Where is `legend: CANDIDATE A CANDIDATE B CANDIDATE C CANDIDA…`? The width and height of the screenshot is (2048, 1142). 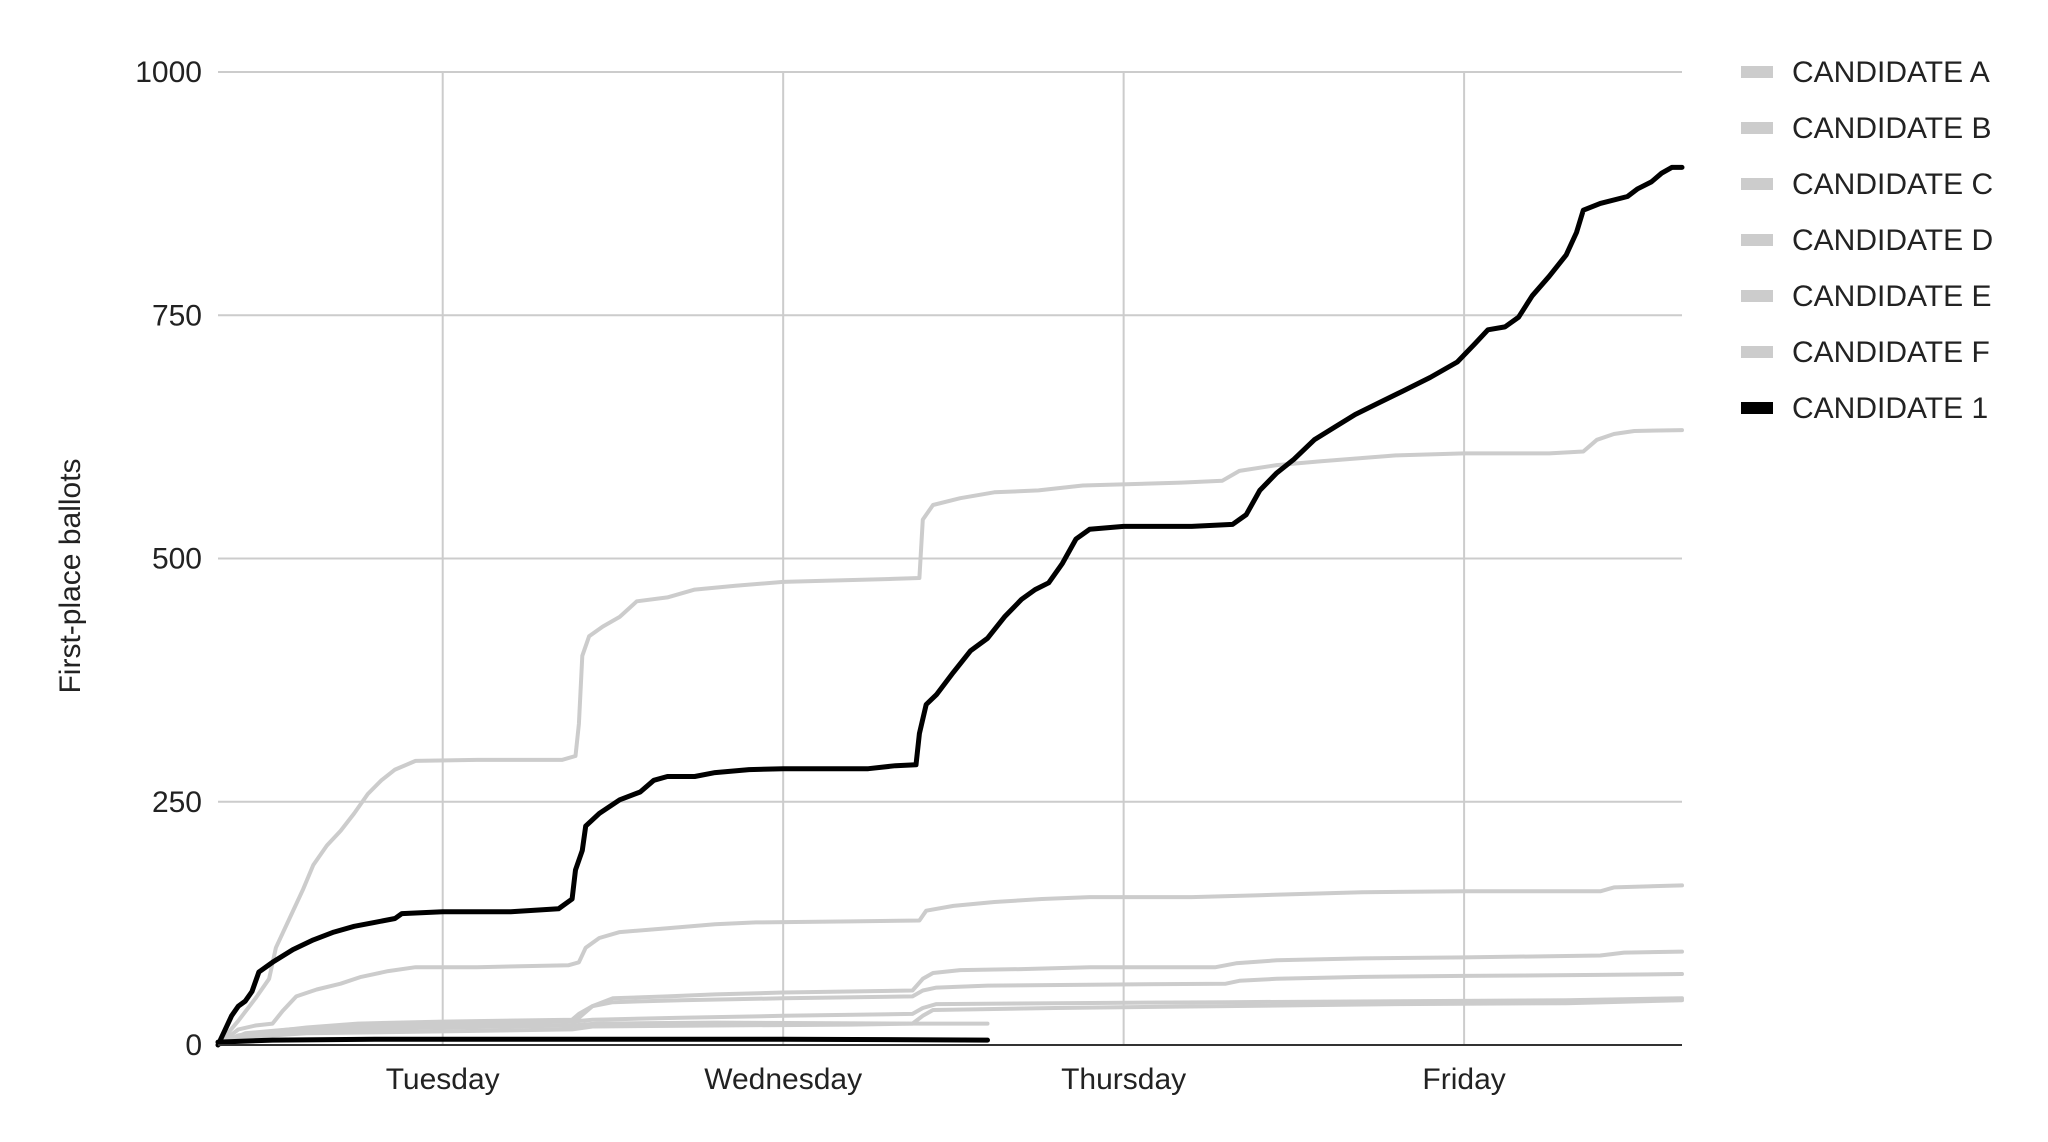 legend: CANDIDATE A CANDIDATE B CANDIDATE C CANDIDA… is located at coordinates (1867, 240).